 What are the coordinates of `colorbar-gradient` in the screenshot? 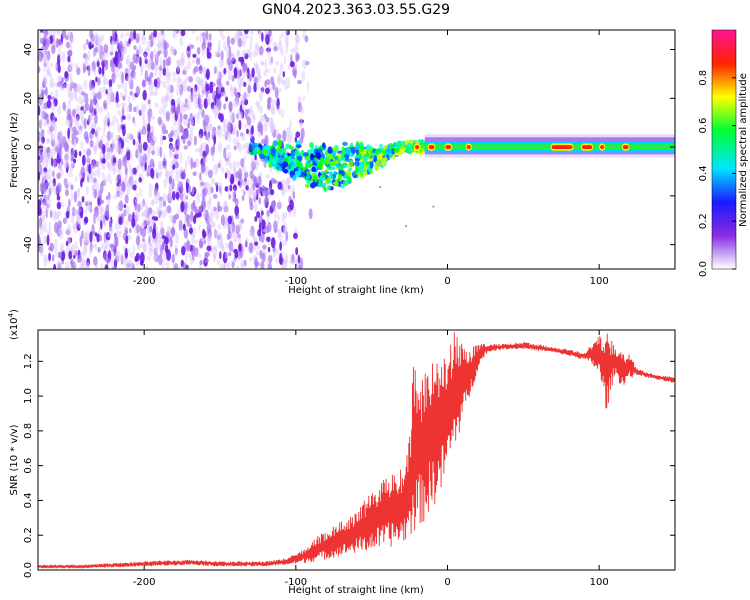 It's located at (724, 149).